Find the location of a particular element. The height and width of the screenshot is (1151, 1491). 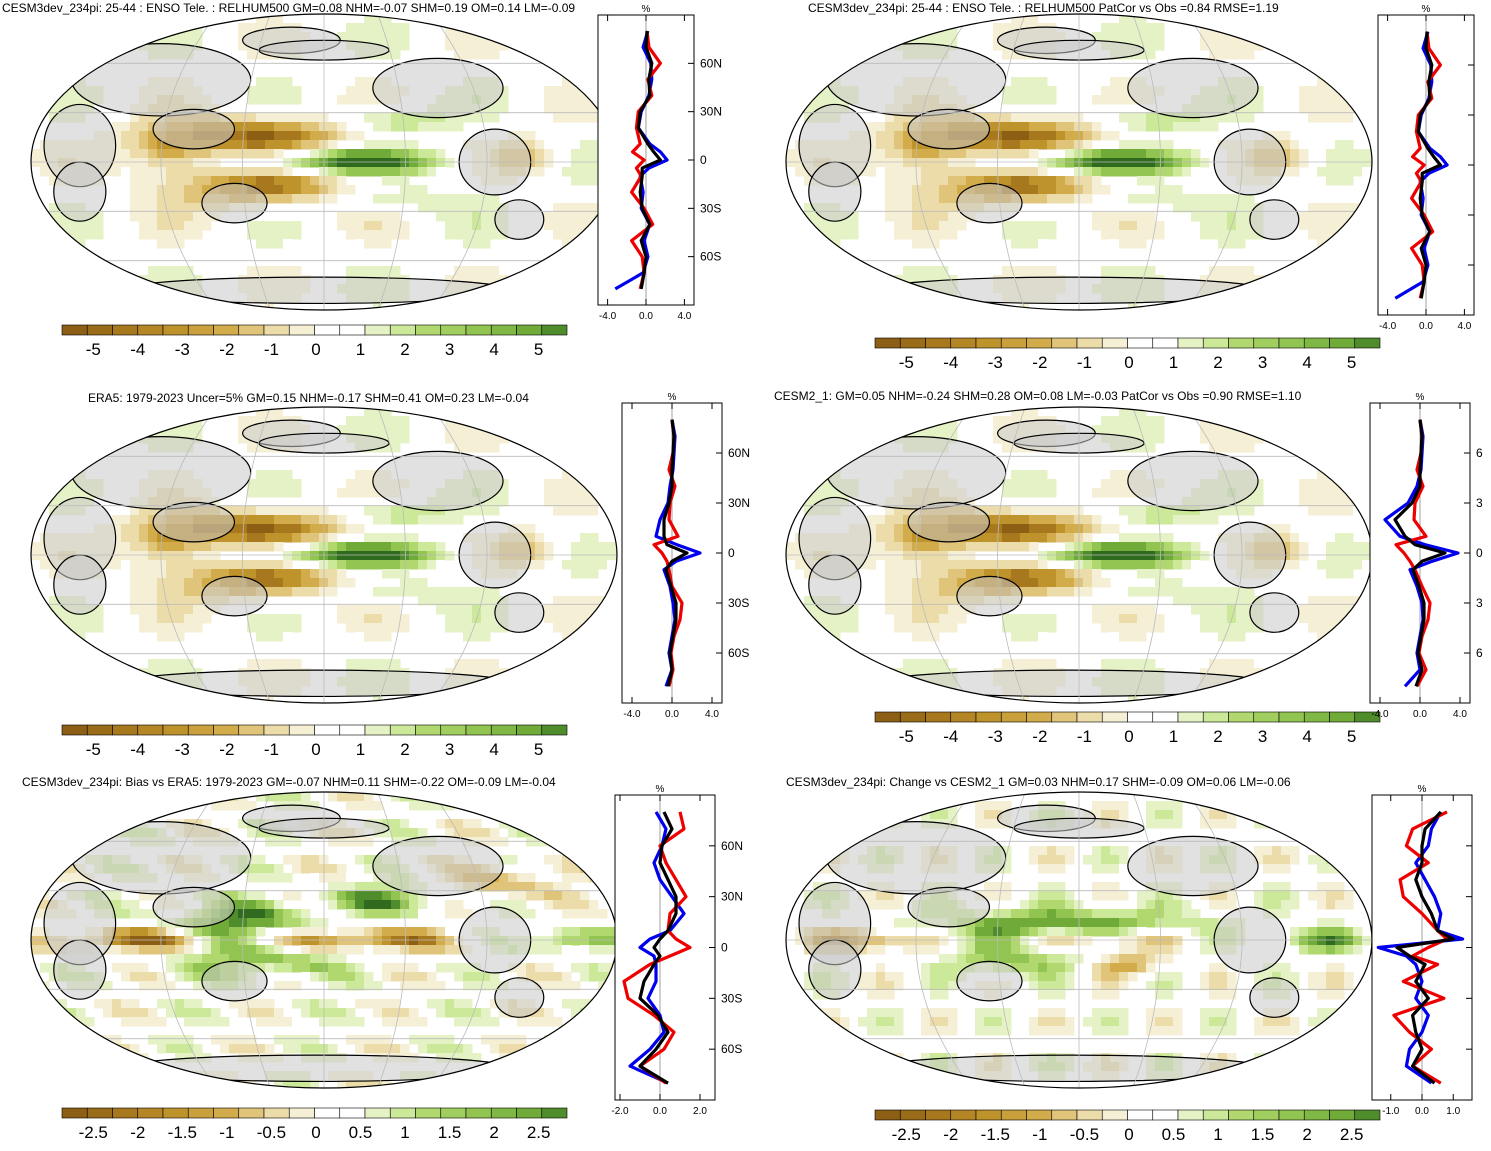

colorbar-label: 1.5 is located at coordinates (1263, 1134).